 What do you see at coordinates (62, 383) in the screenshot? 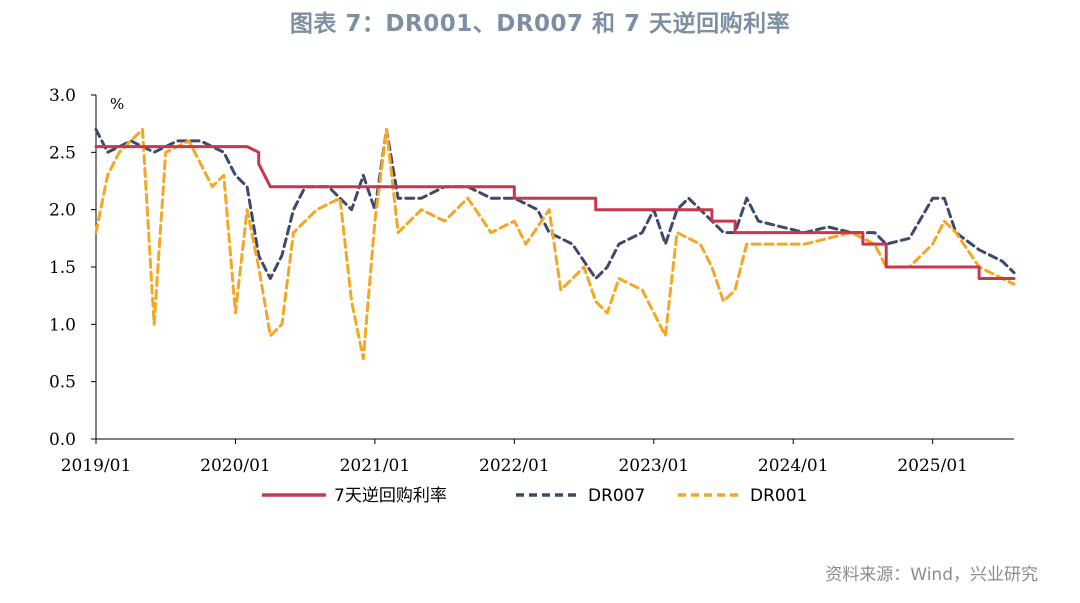
I see `y-tick-label: 0.5` at bounding box center [62, 383].